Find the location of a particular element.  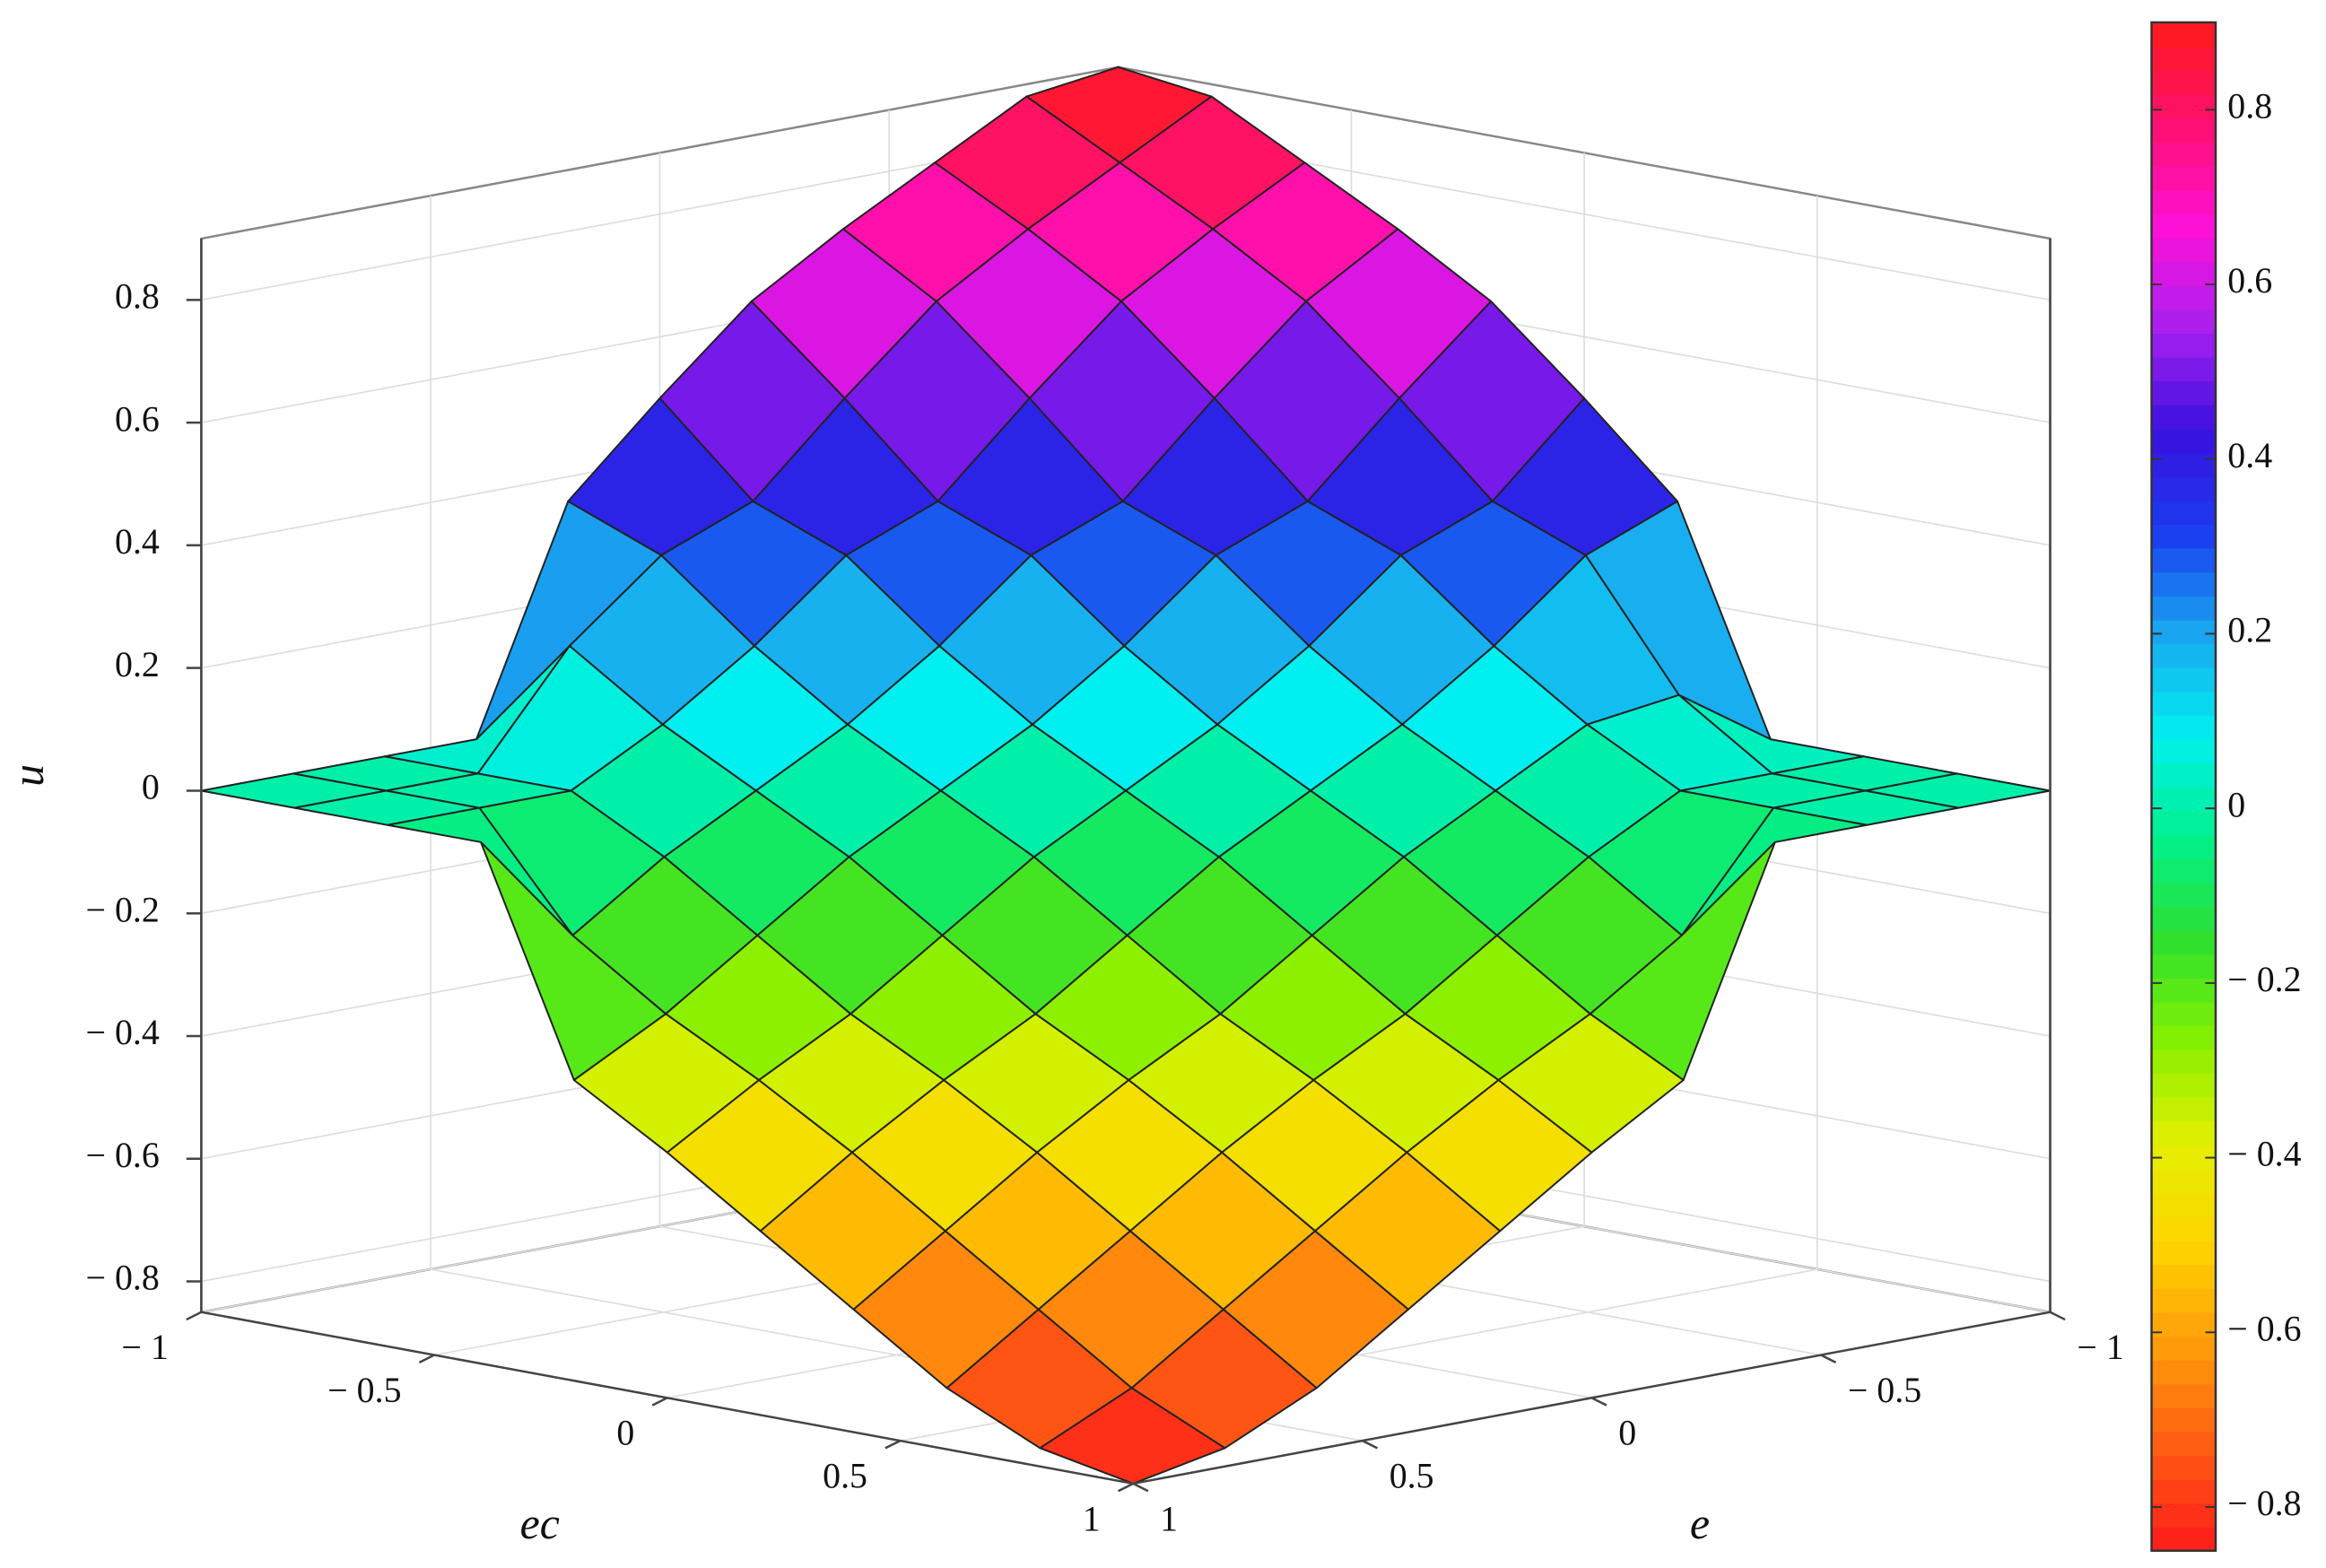

colorbar-tick-label: − 0.4 is located at coordinates (2264, 1154).